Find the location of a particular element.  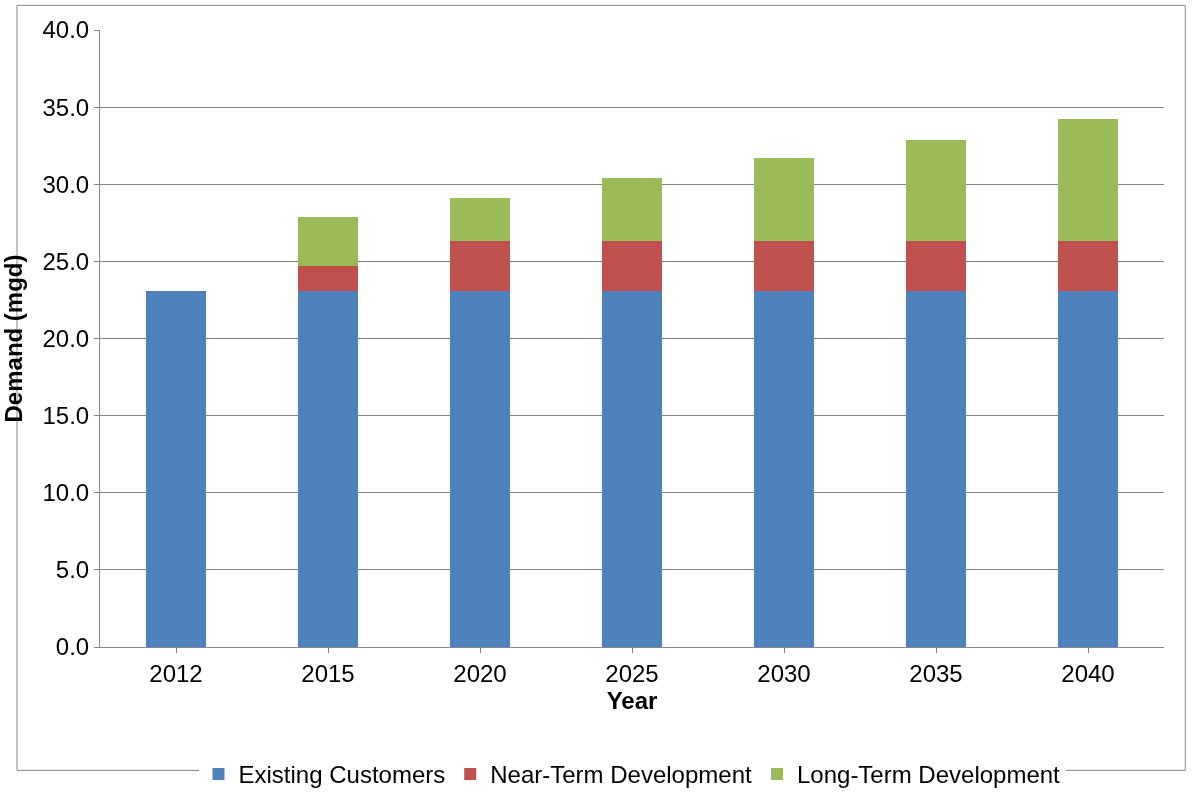

x-tick-label: 2012 is located at coordinates (176, 673).